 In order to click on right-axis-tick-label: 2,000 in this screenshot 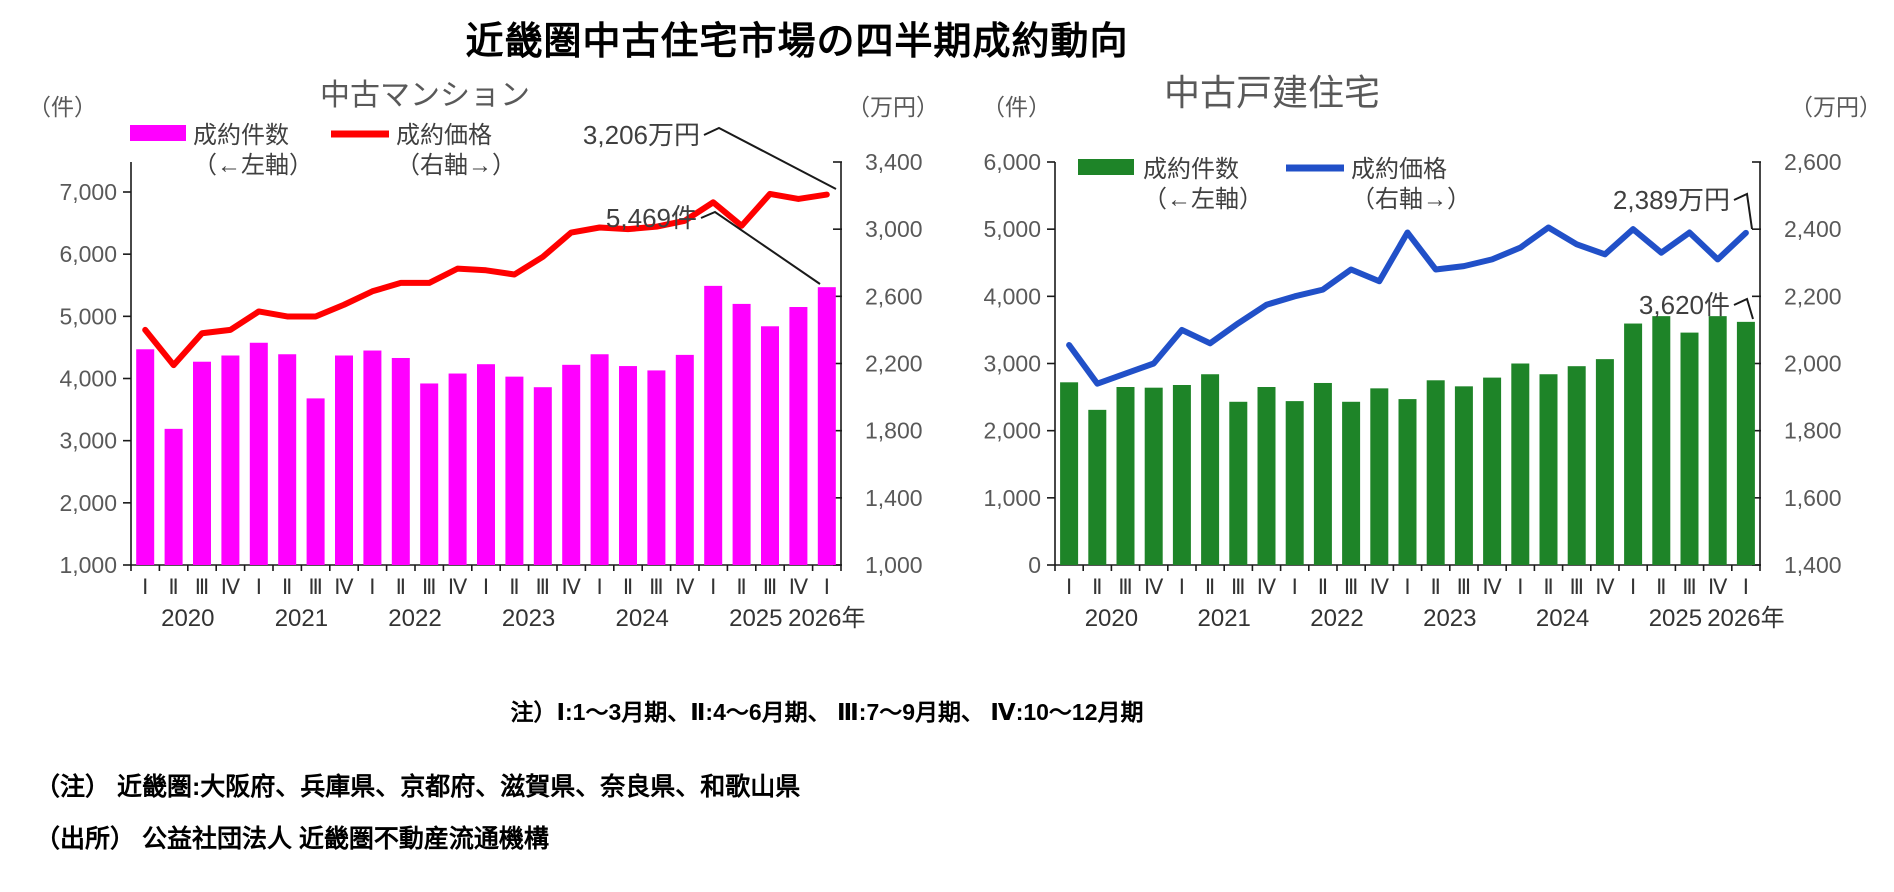, I will do `click(1813, 364)`.